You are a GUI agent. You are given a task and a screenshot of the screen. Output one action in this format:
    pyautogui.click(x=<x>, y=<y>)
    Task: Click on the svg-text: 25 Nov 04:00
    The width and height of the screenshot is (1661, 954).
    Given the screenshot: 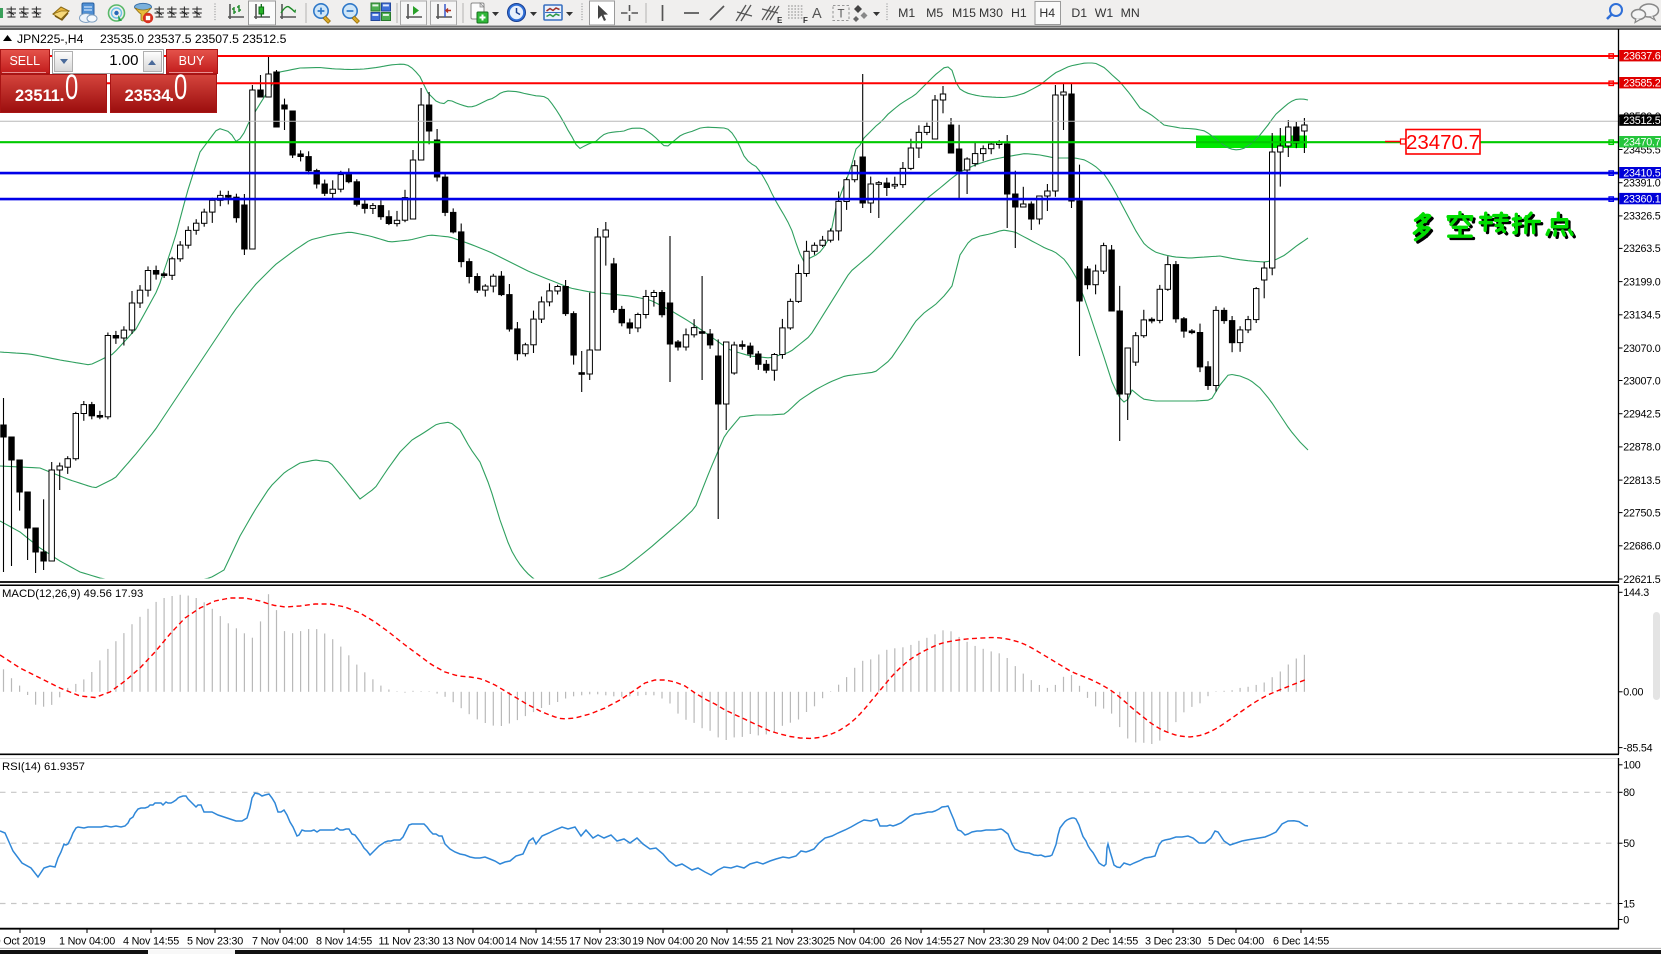 What is the action you would take?
    pyautogui.click(x=854, y=942)
    